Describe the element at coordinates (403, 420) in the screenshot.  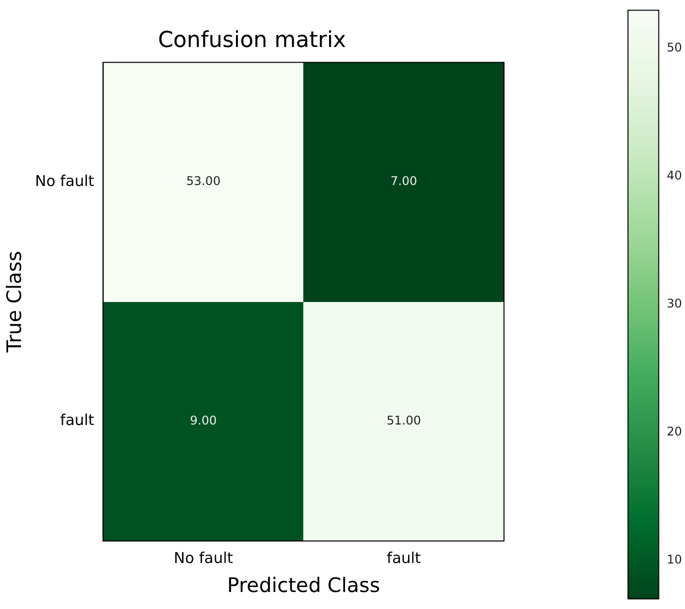
I see `data-label: 51.00` at that location.